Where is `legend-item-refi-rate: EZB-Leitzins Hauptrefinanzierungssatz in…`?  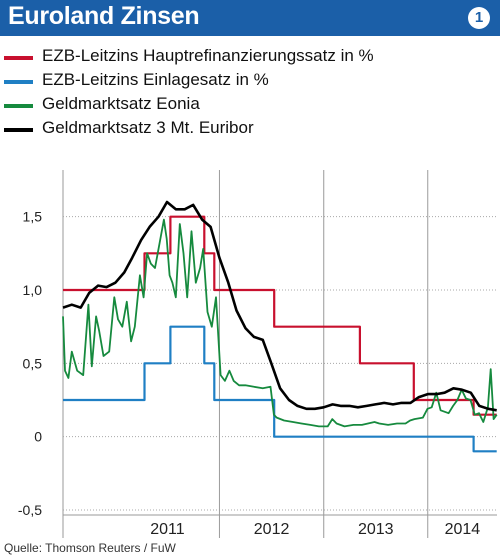
legend-item-refi-rate: EZB-Leitzins Hauptrefinanzierungssatz in… is located at coordinates (244, 57).